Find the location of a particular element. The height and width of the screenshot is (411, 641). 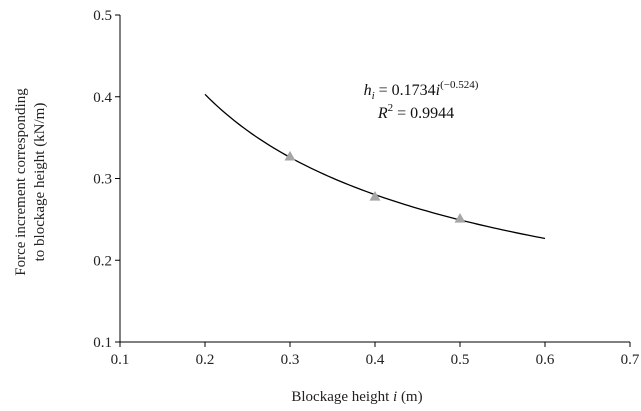

x-tick-label: 0.3 is located at coordinates (290, 360).